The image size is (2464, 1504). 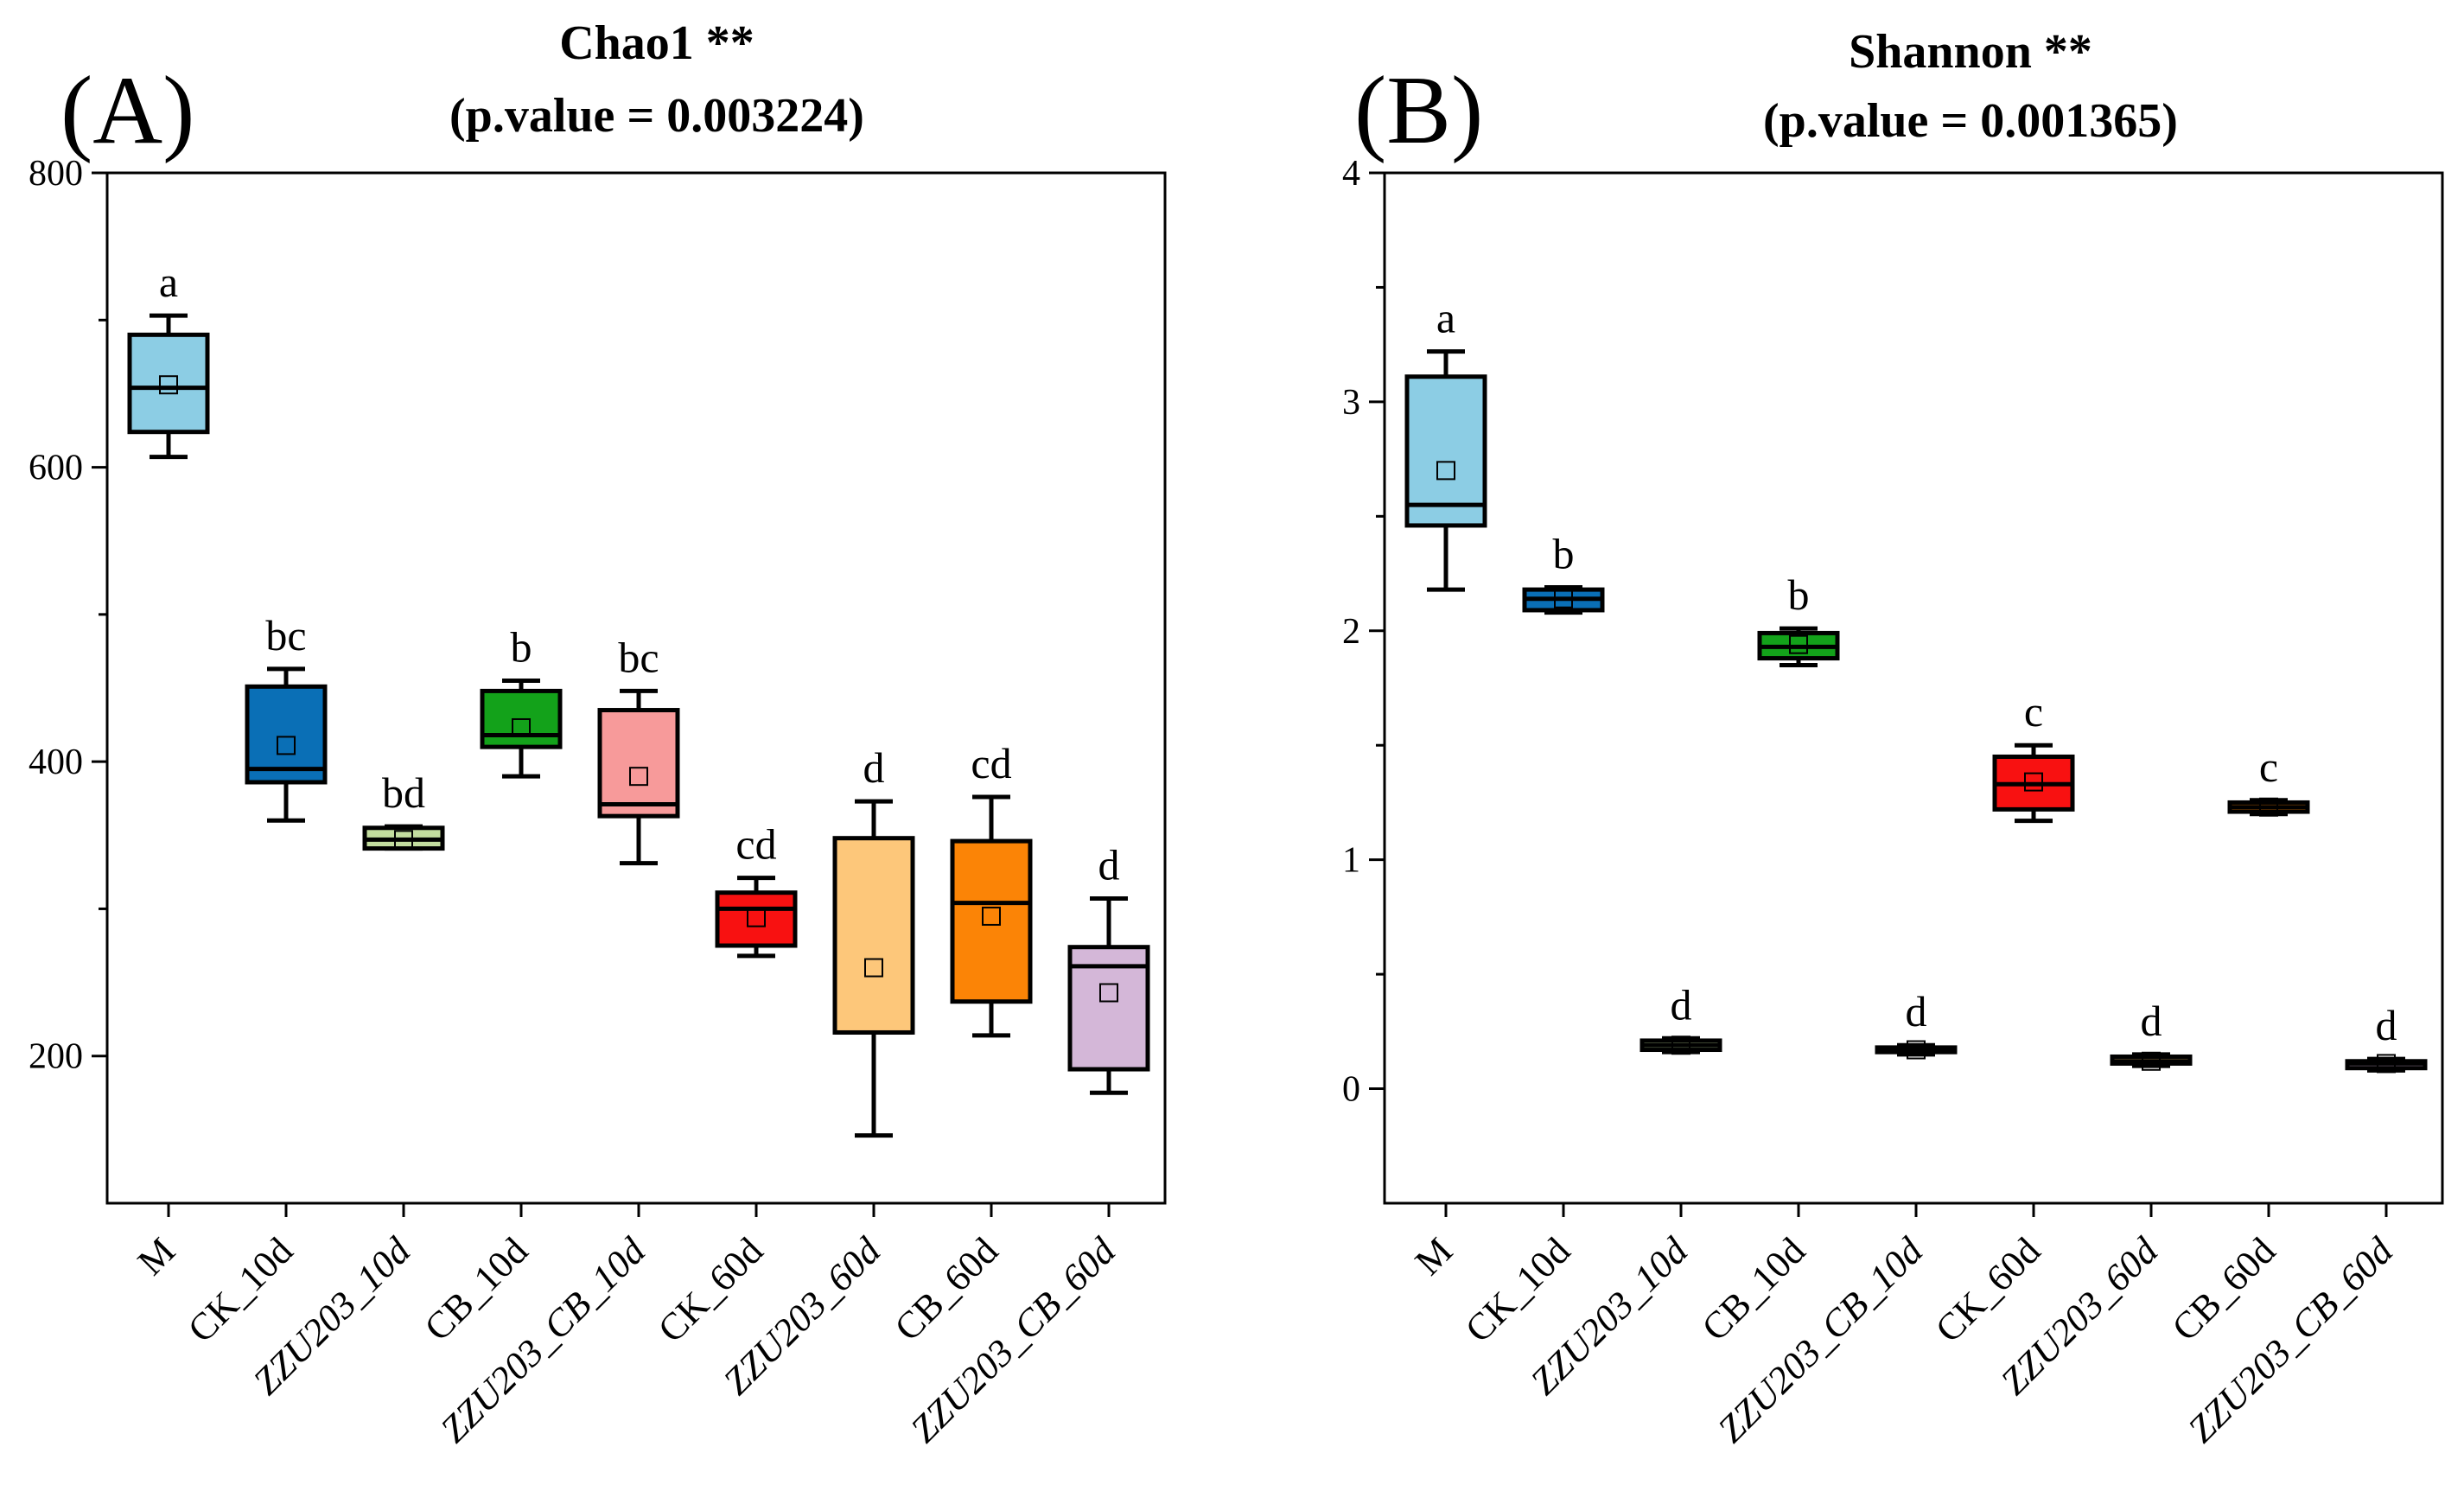 I want to click on significance-letter: bd, so click(x=403, y=792).